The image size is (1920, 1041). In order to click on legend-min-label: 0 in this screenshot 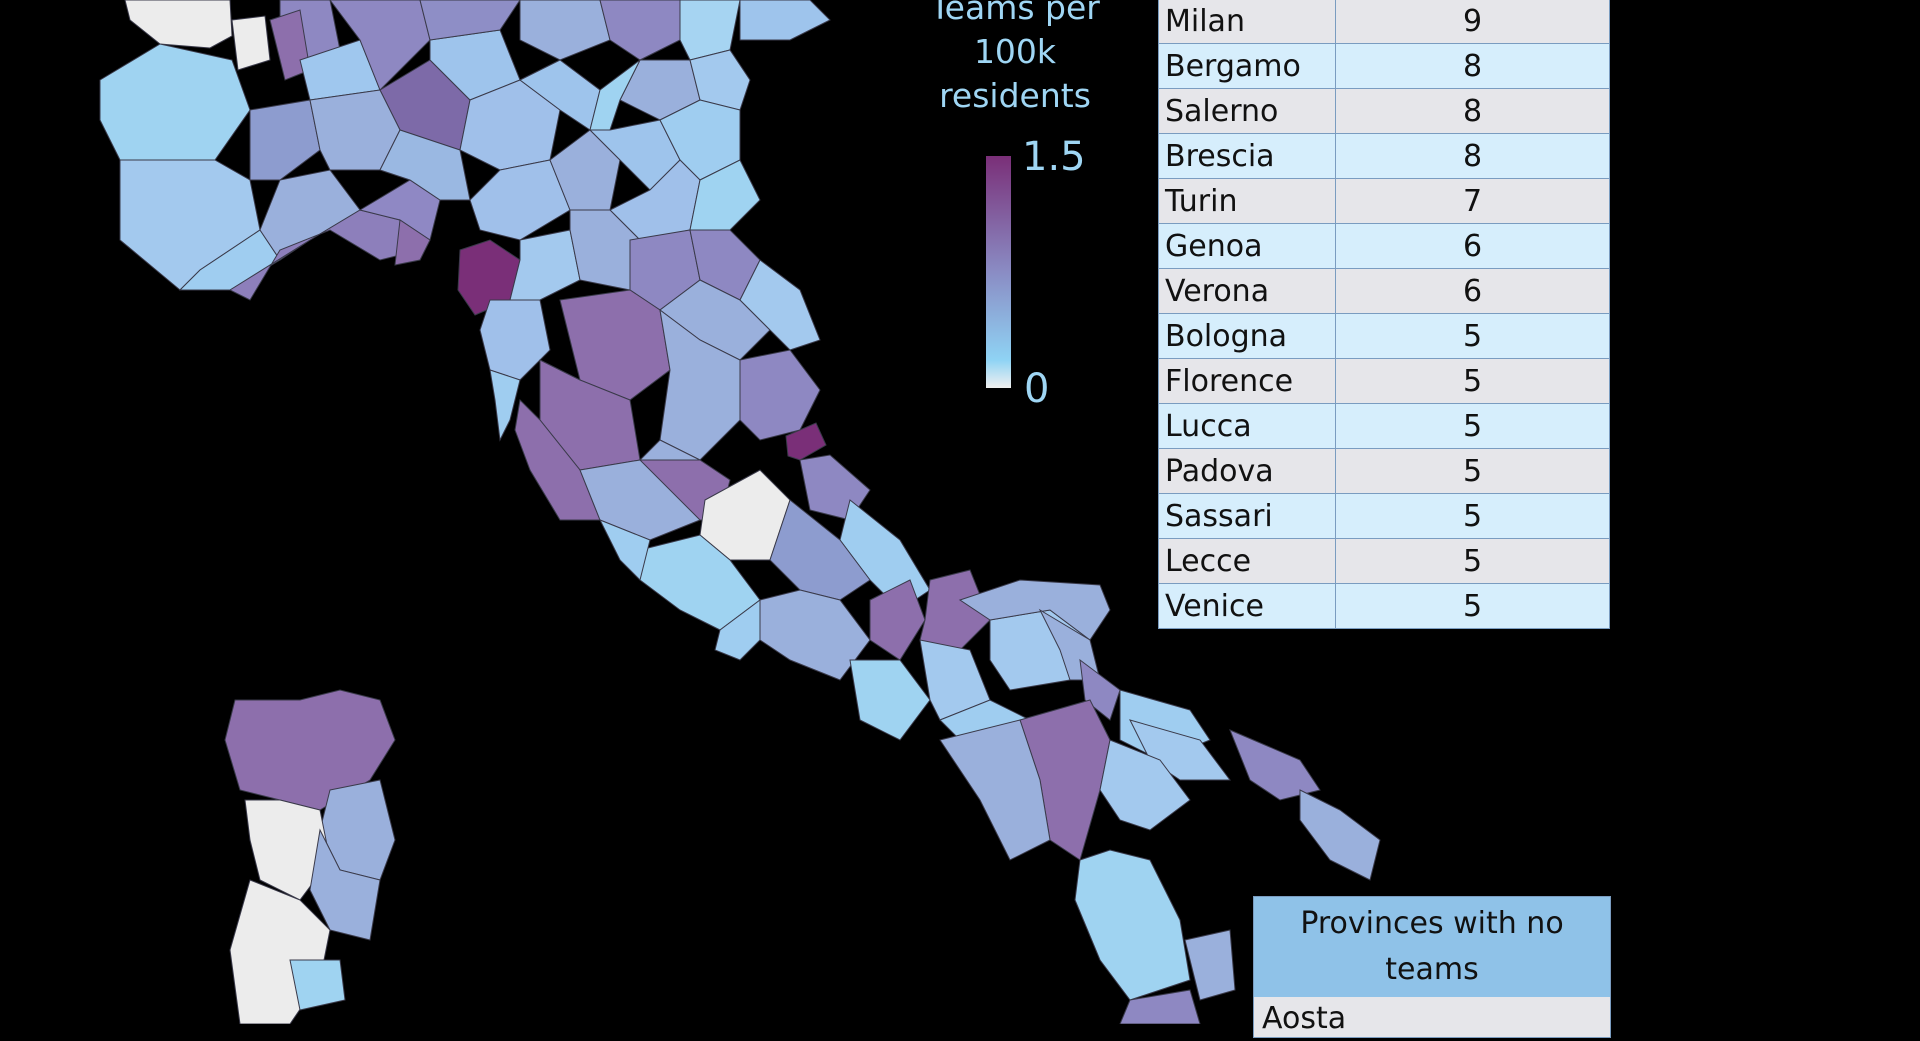, I will do `click(1037, 389)`.